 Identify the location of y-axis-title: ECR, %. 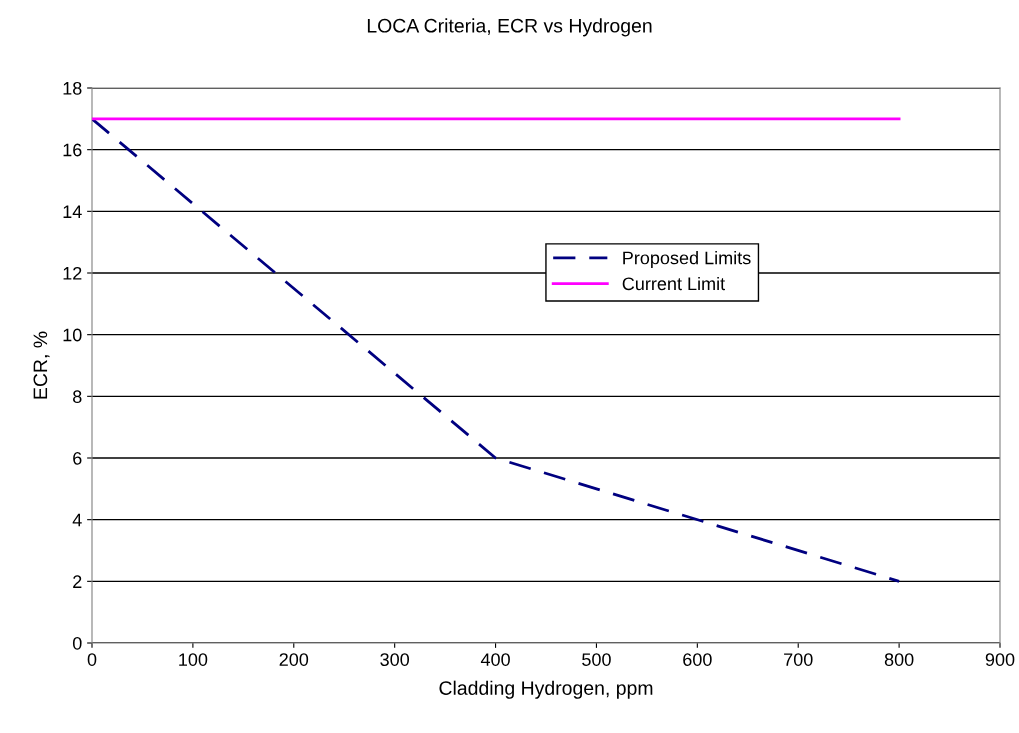
(41, 365).